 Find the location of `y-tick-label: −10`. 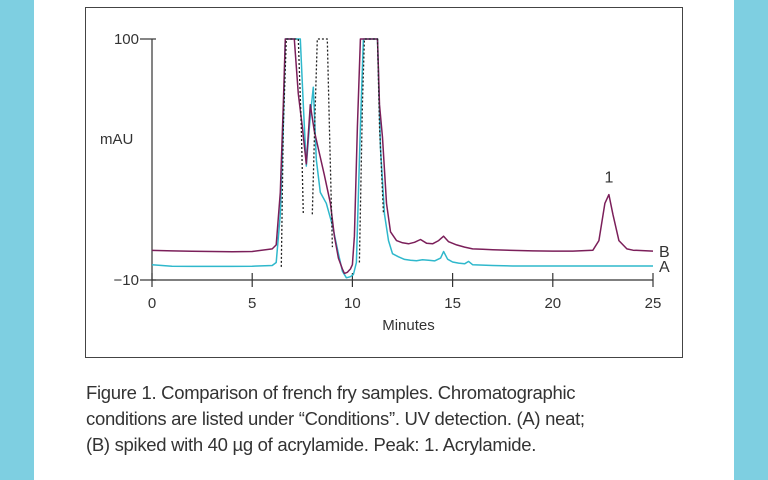

y-tick-label: −10 is located at coordinates (126, 280).